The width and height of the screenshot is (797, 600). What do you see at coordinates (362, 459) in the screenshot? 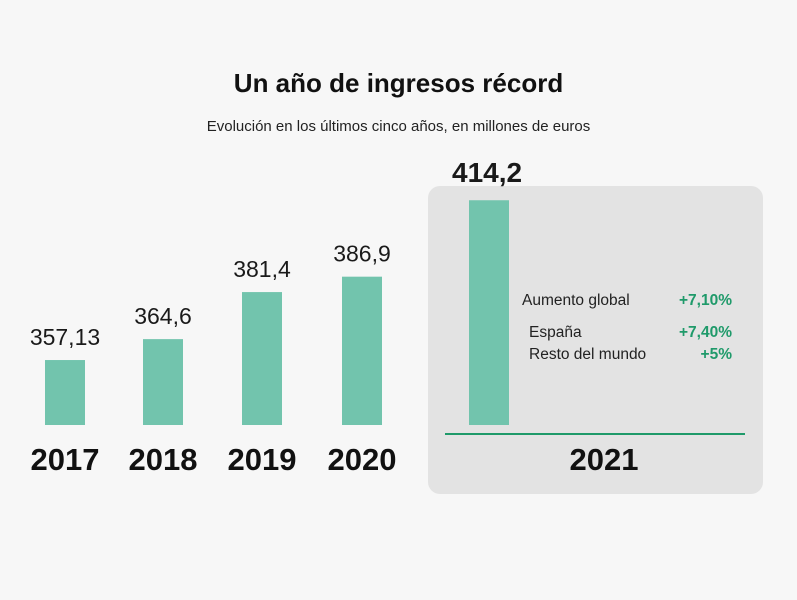
I see `year-label-2020: 2020` at bounding box center [362, 459].